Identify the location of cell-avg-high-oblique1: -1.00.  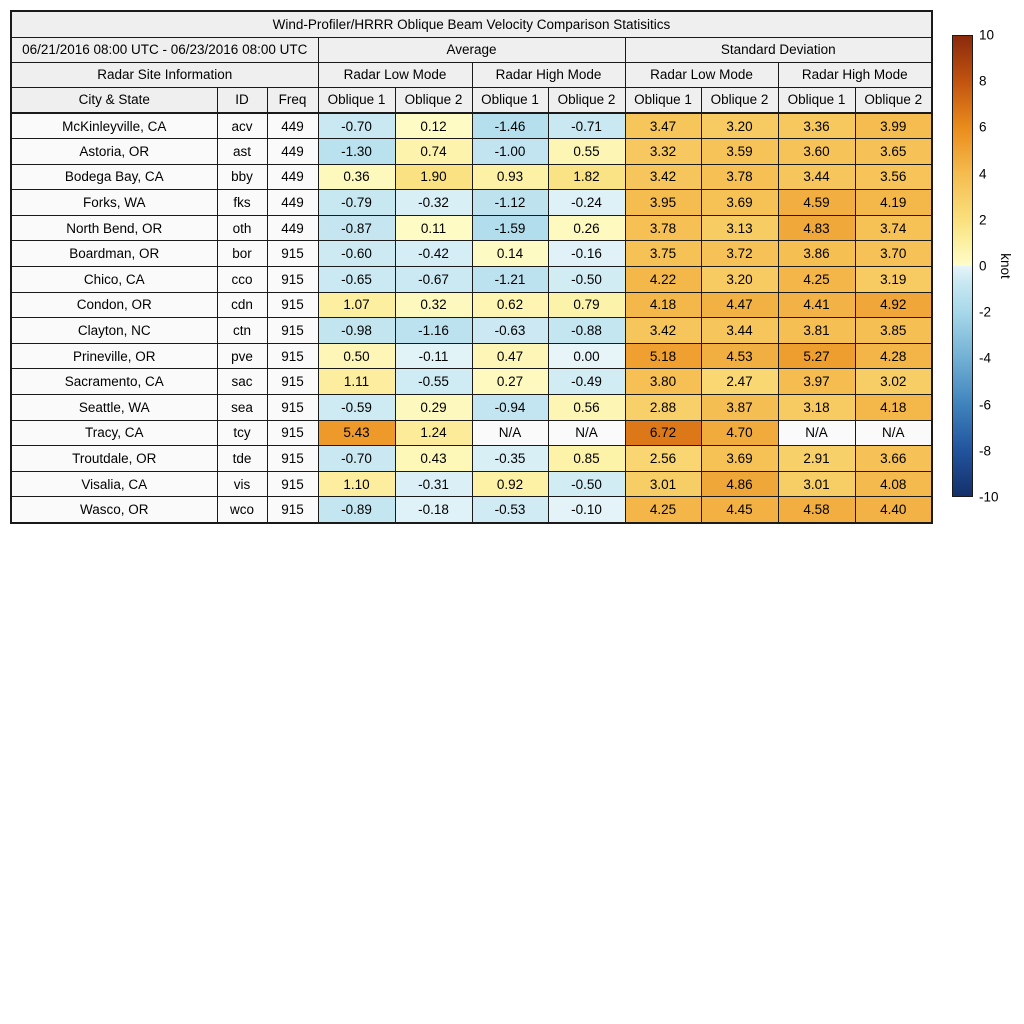
(510, 151).